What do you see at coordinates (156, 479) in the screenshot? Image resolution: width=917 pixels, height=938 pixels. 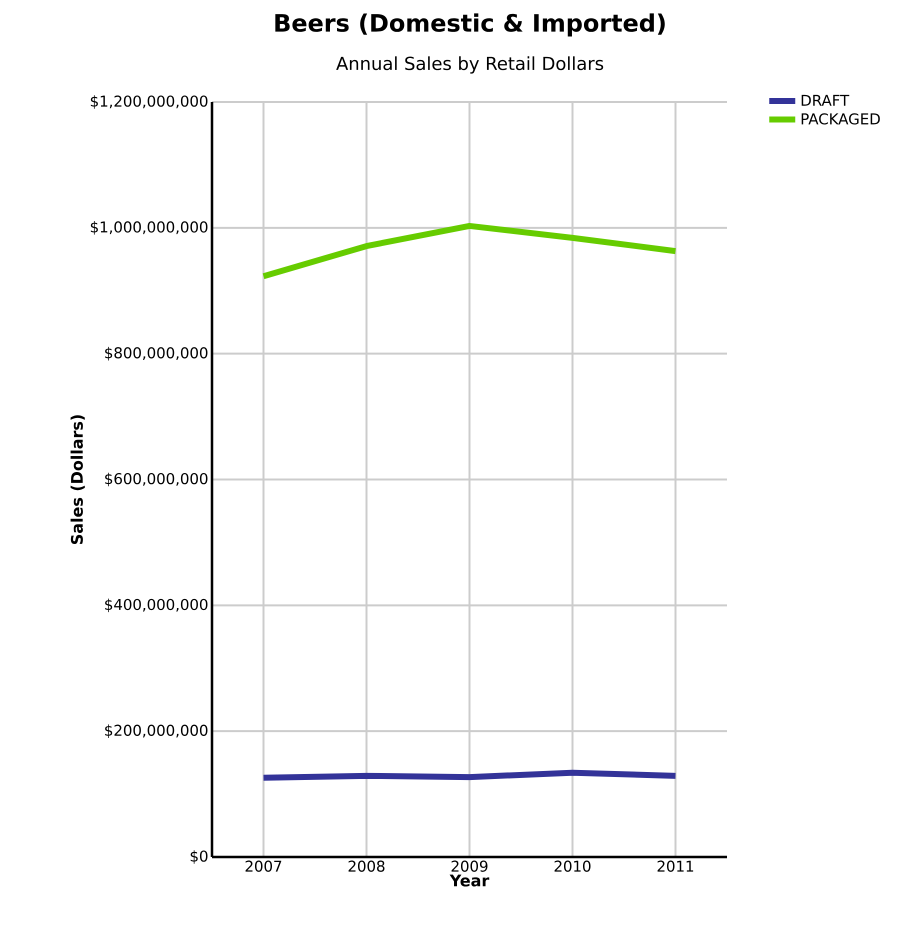 I see `y-tick-label: $600,000,000` at bounding box center [156, 479].